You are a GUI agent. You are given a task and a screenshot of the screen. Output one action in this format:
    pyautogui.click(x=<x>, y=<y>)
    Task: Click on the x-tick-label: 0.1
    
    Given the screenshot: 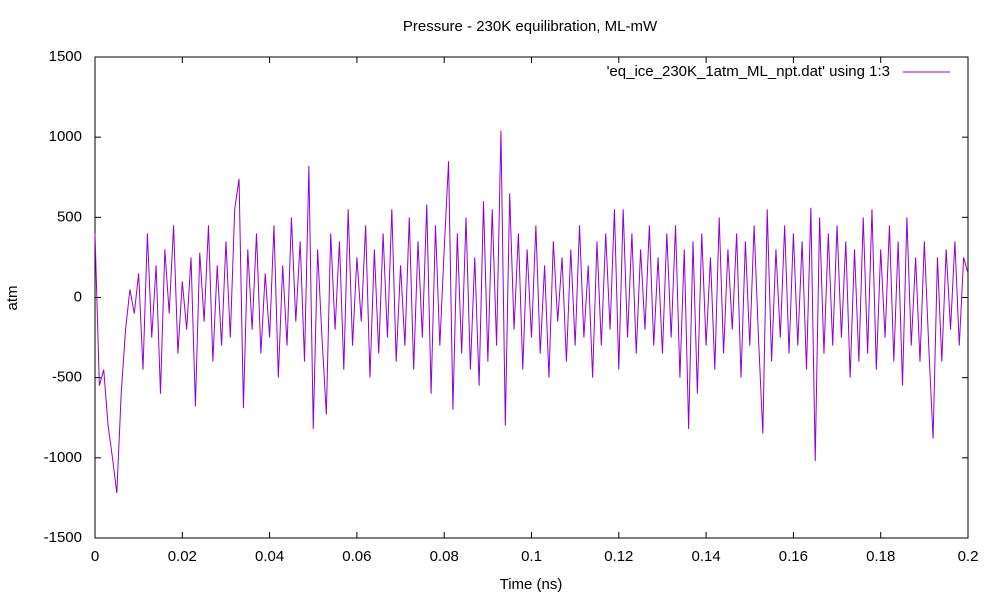 What is the action you would take?
    pyautogui.click(x=531, y=556)
    